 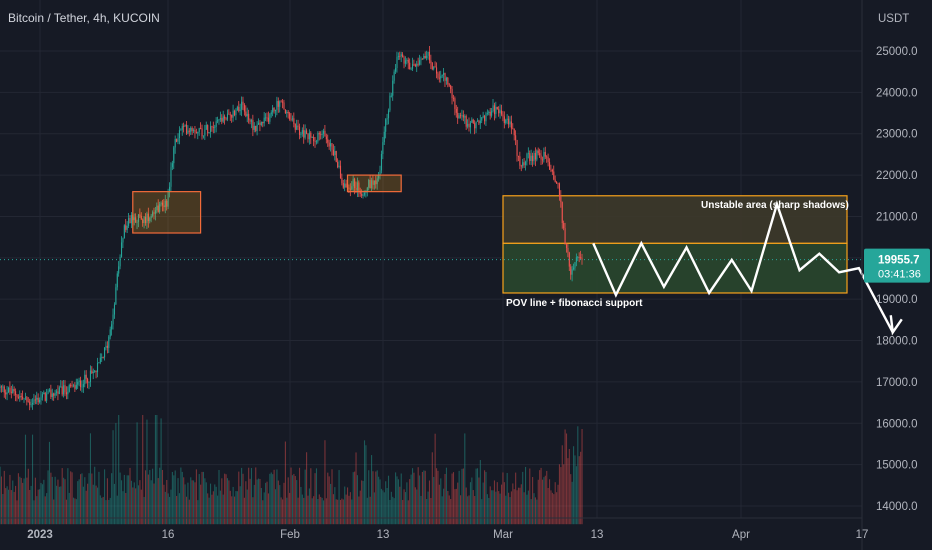 I want to click on x-tick-label: Mar, so click(x=503, y=535).